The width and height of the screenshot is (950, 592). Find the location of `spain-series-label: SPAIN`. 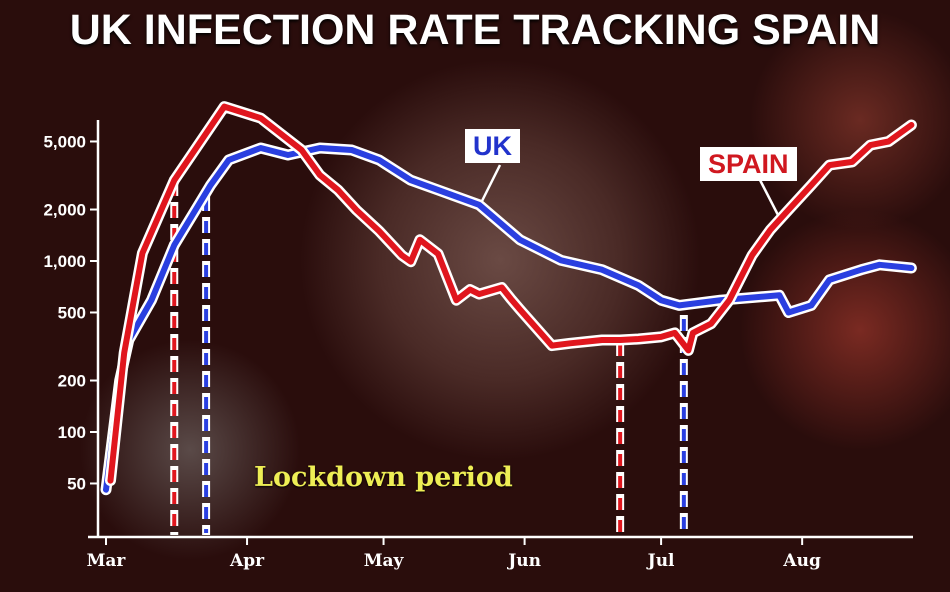

spain-series-label: SPAIN is located at coordinates (748, 164).